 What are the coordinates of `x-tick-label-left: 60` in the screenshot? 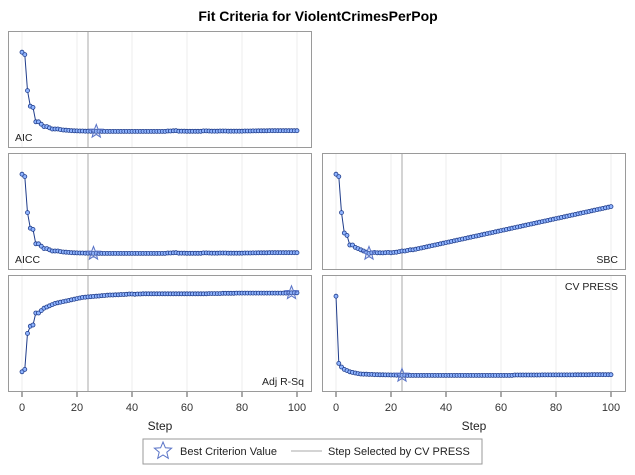 It's located at (187, 408).